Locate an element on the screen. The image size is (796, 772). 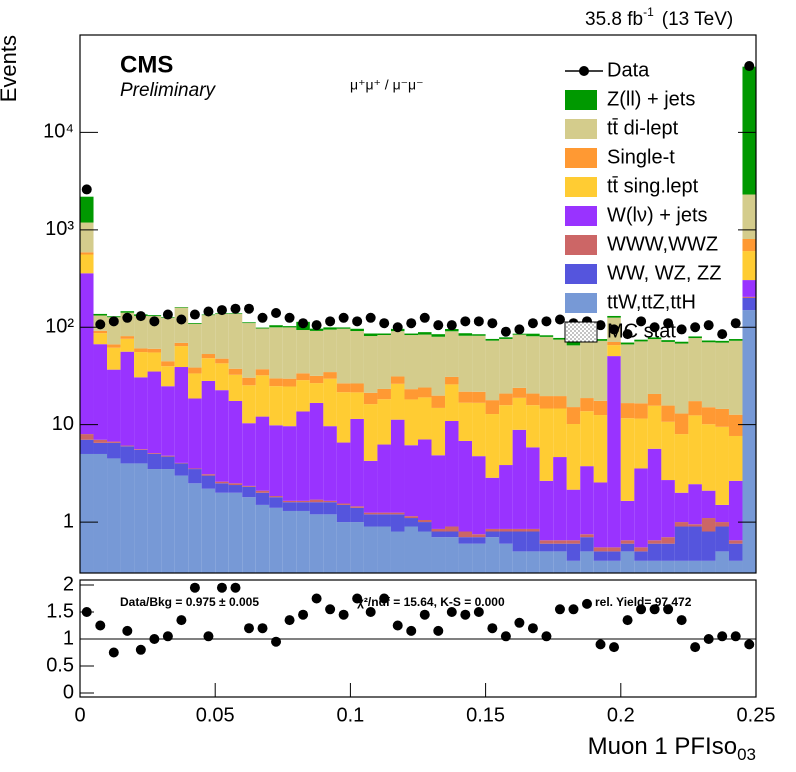
y-tick-label: 2 is located at coordinates (68, 584).